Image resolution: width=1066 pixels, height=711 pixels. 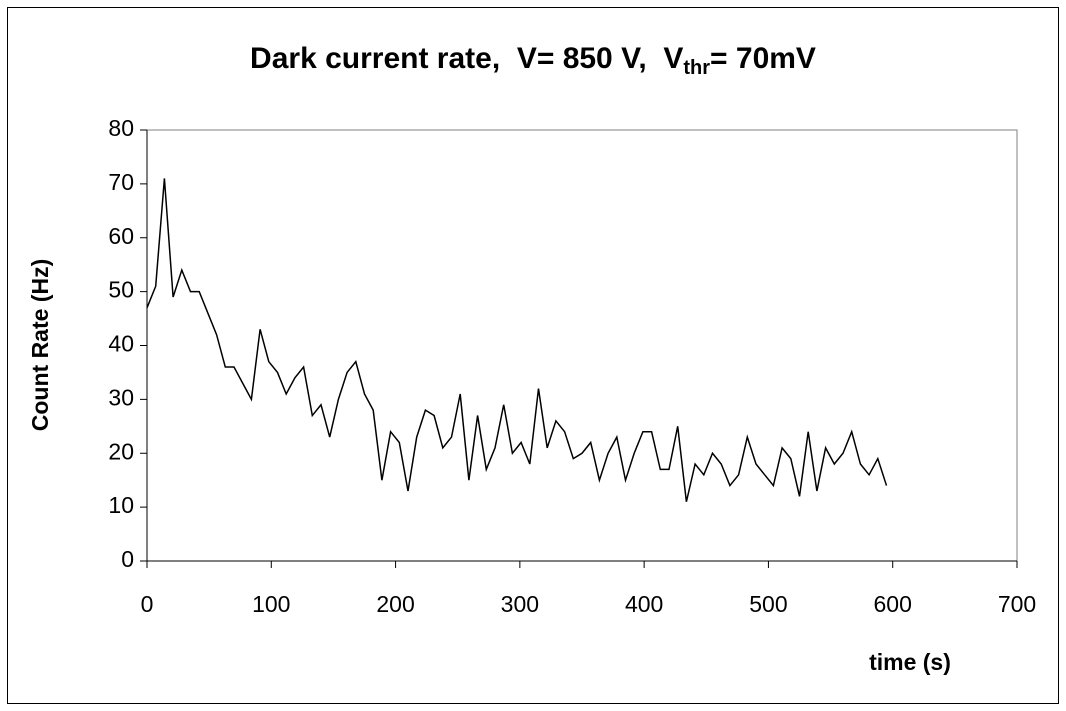 I want to click on y-axis-label: Count Rate (Hz), so click(x=40, y=345).